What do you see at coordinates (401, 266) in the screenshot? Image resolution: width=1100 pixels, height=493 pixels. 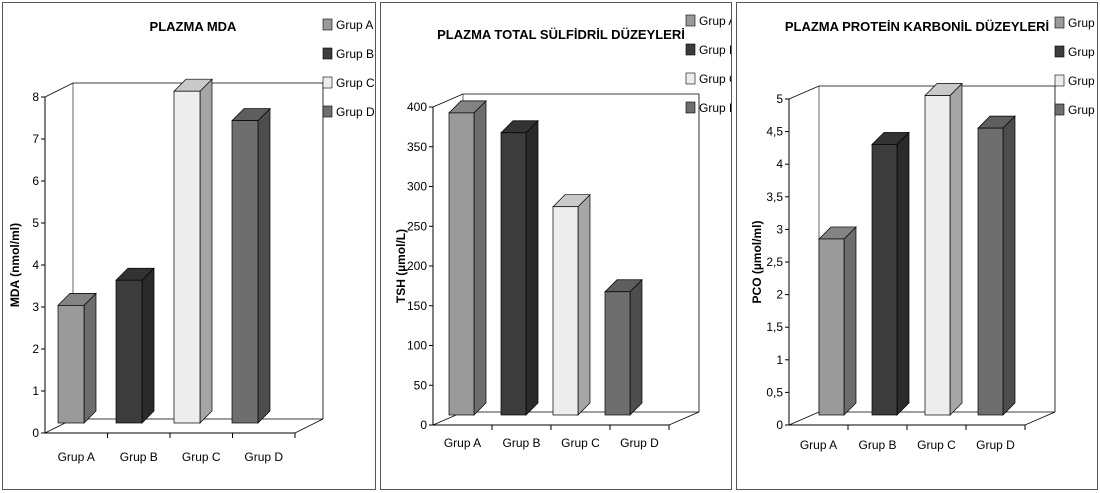 I see `y-axis-label: TSH (µmol/L)` at bounding box center [401, 266].